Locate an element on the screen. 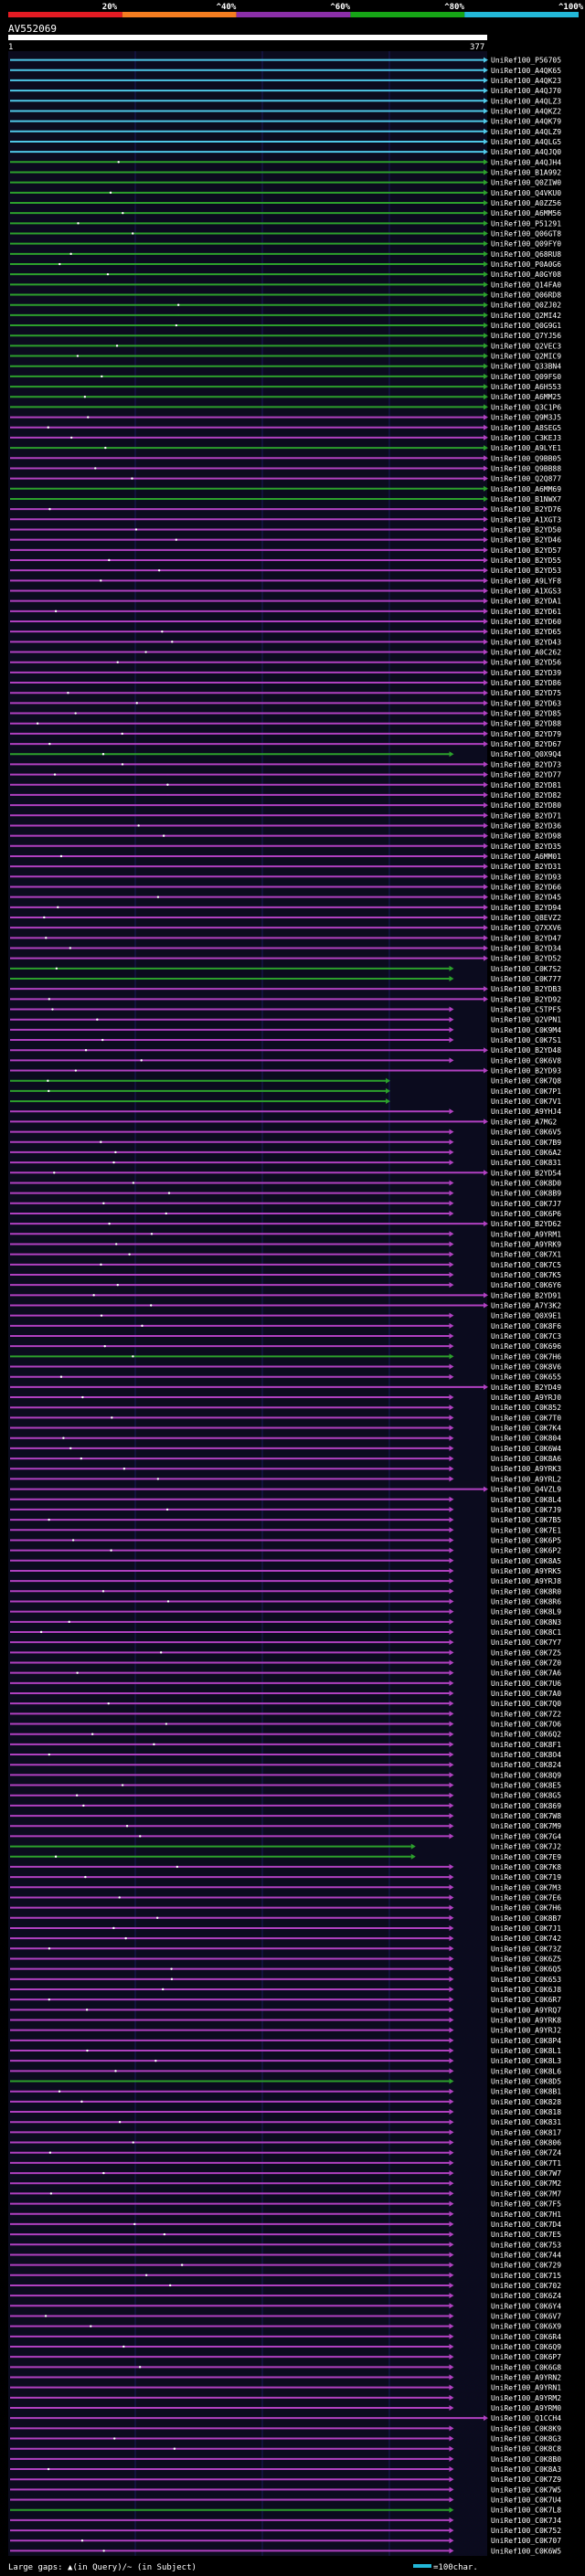  hit-label: UniRef100_C0K753 is located at coordinates (526, 2245).